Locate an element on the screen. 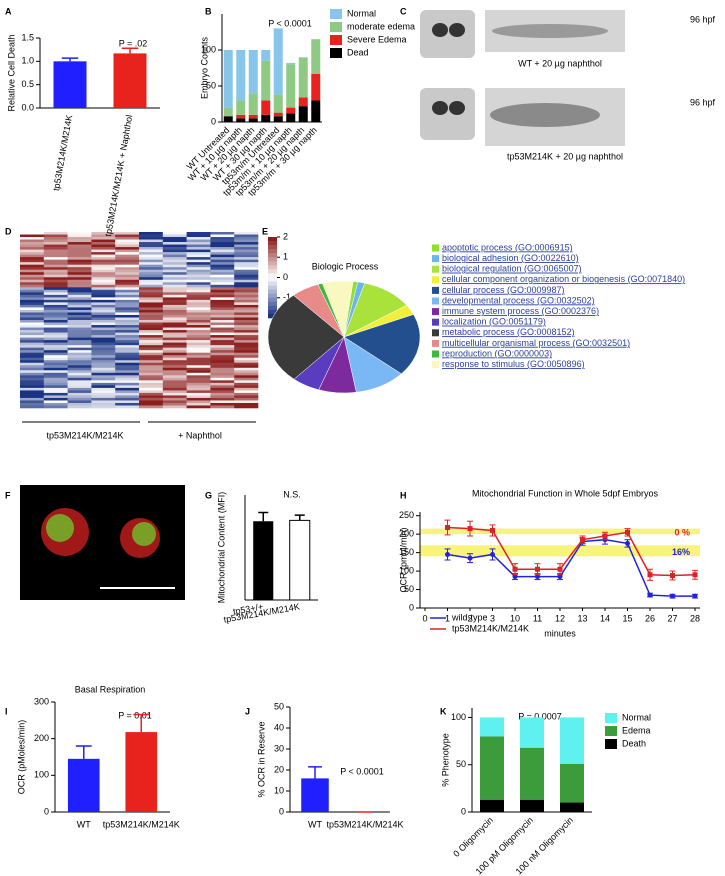  y-tick-label: 50 is located at coordinates (409, 589).